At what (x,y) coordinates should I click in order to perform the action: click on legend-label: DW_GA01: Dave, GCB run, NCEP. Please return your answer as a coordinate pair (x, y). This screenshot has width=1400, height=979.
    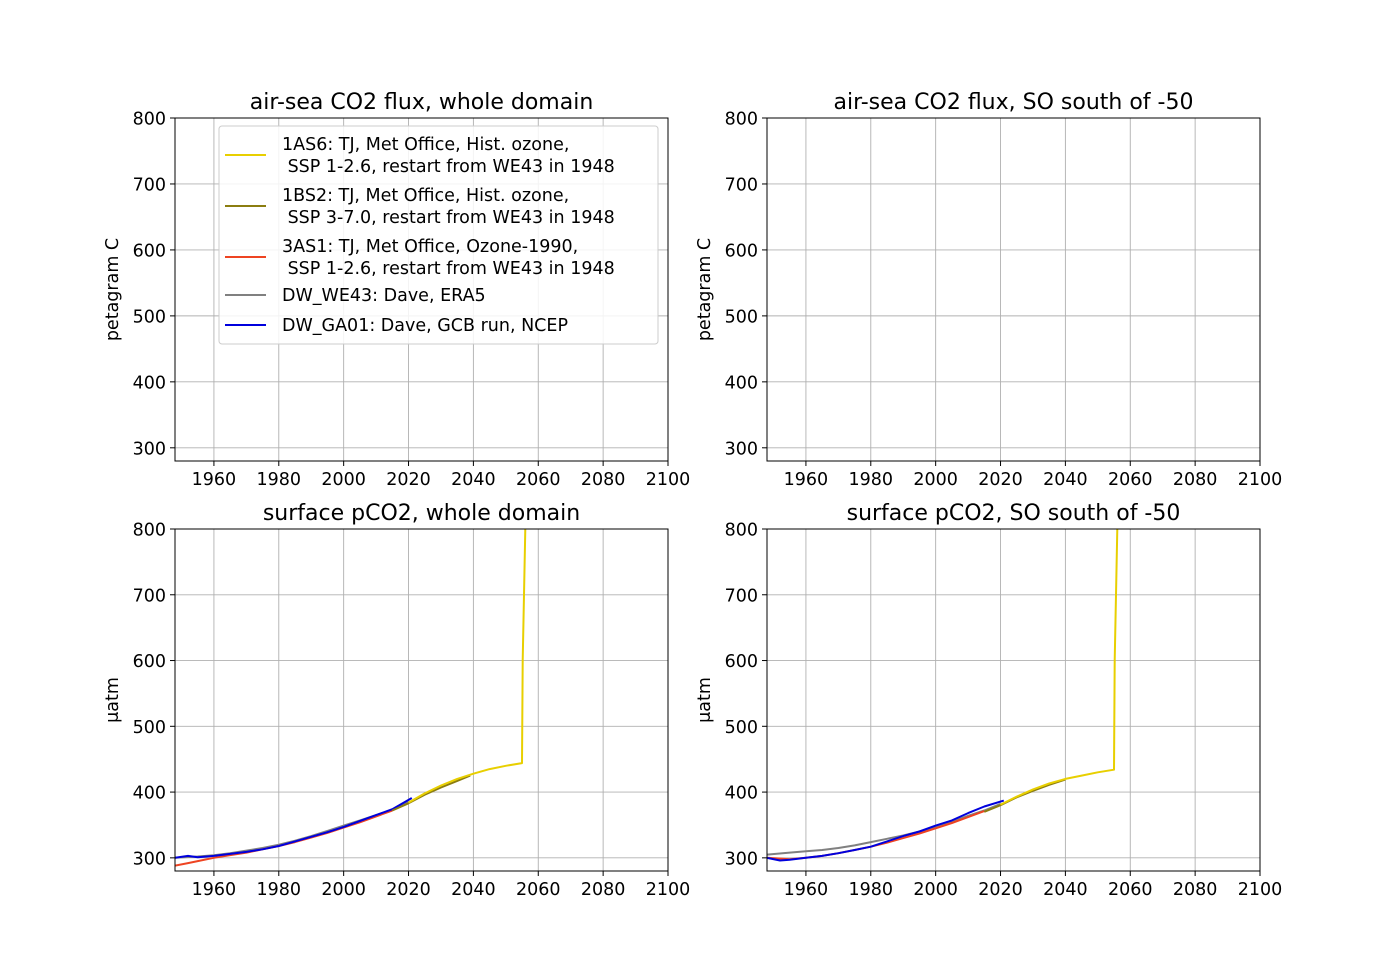
    Looking at the image, I should click on (425, 326).